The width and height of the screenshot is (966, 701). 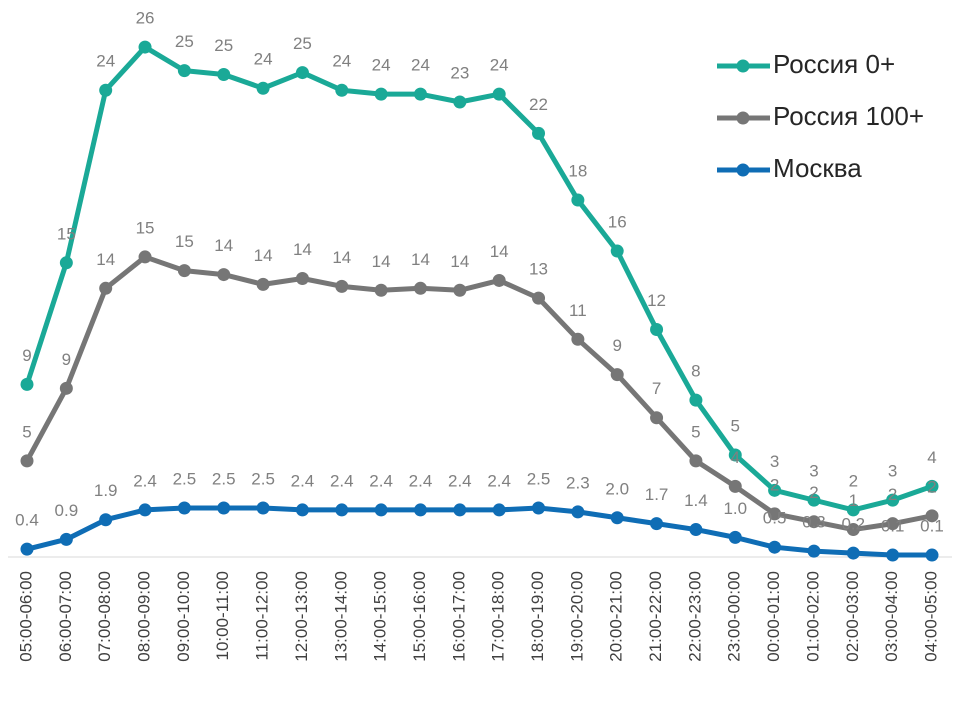 What do you see at coordinates (479, 531) in the screenshot?
I see `series-line` at bounding box center [479, 531].